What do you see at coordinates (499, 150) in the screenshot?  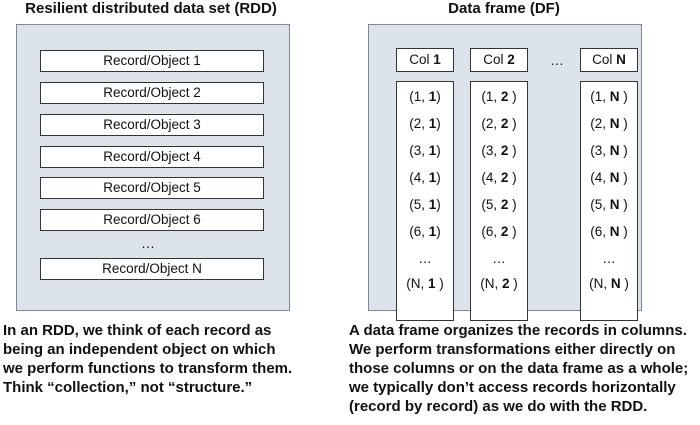 I see `df-cell: (3, 2 )` at bounding box center [499, 150].